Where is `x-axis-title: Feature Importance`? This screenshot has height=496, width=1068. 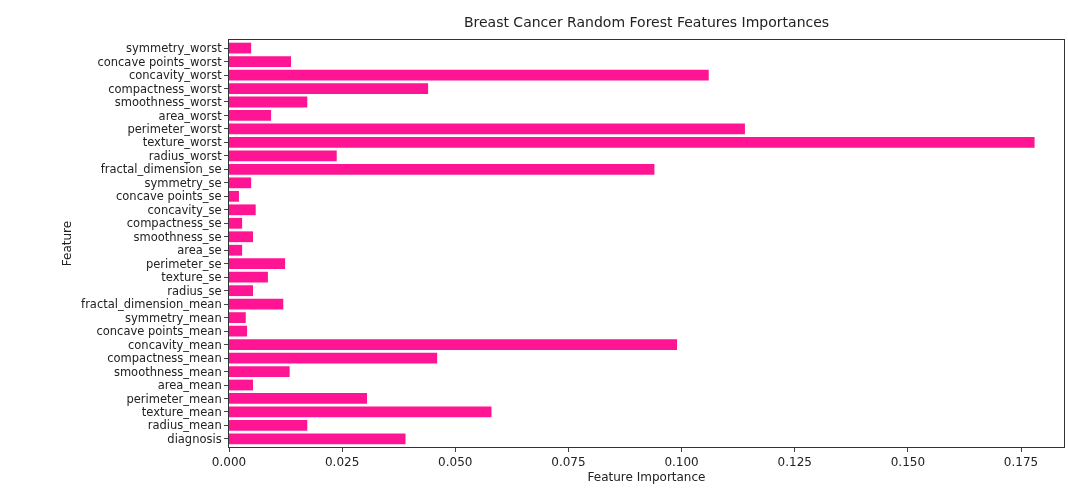 x-axis-title: Feature Importance is located at coordinates (646, 477).